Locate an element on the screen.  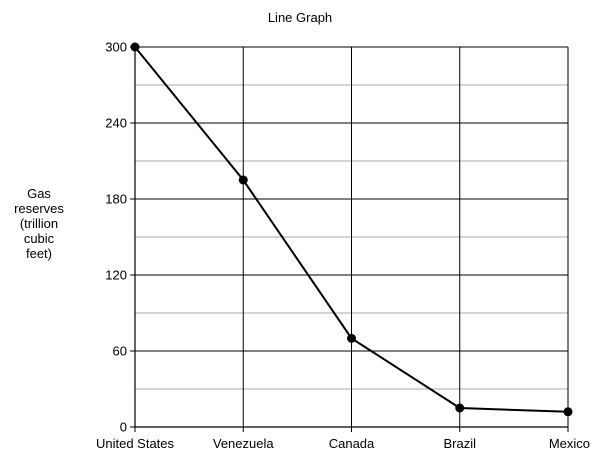
y-tick-label: 300 is located at coordinates (116, 47).